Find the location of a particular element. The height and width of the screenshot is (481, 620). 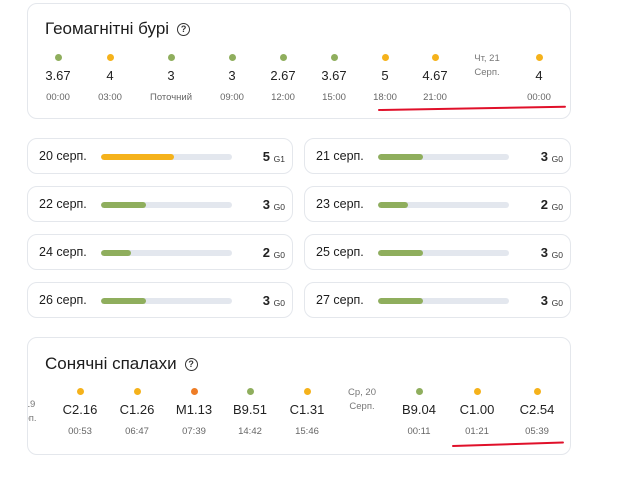

geomagnetic-point: 4 00:00 is located at coordinates (539, 78).